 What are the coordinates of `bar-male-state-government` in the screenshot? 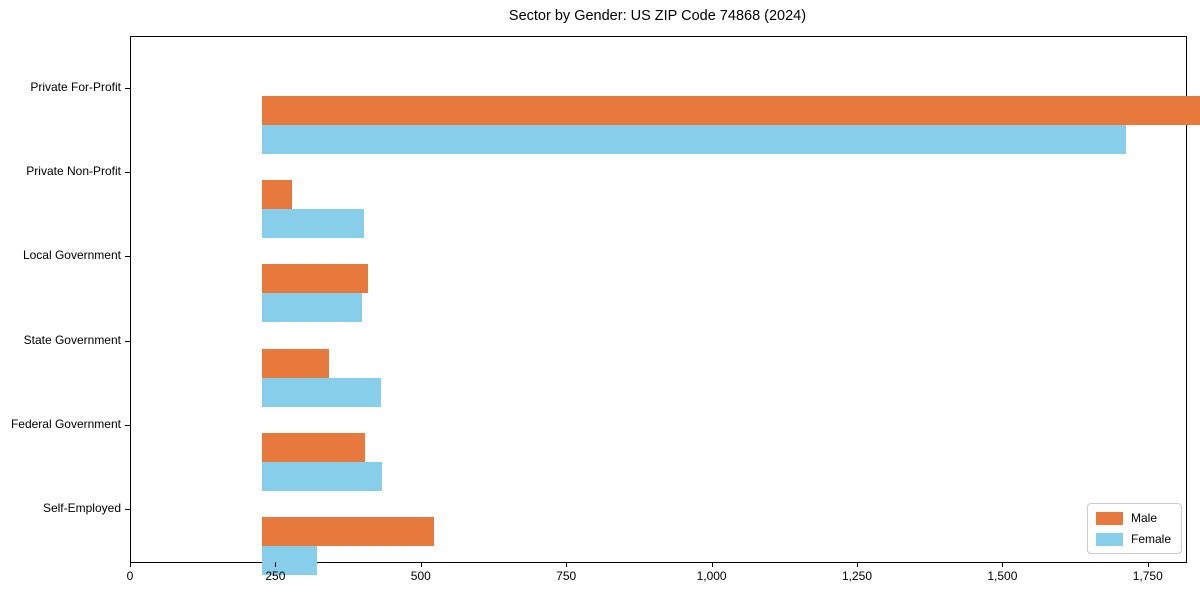 It's located at (295, 363).